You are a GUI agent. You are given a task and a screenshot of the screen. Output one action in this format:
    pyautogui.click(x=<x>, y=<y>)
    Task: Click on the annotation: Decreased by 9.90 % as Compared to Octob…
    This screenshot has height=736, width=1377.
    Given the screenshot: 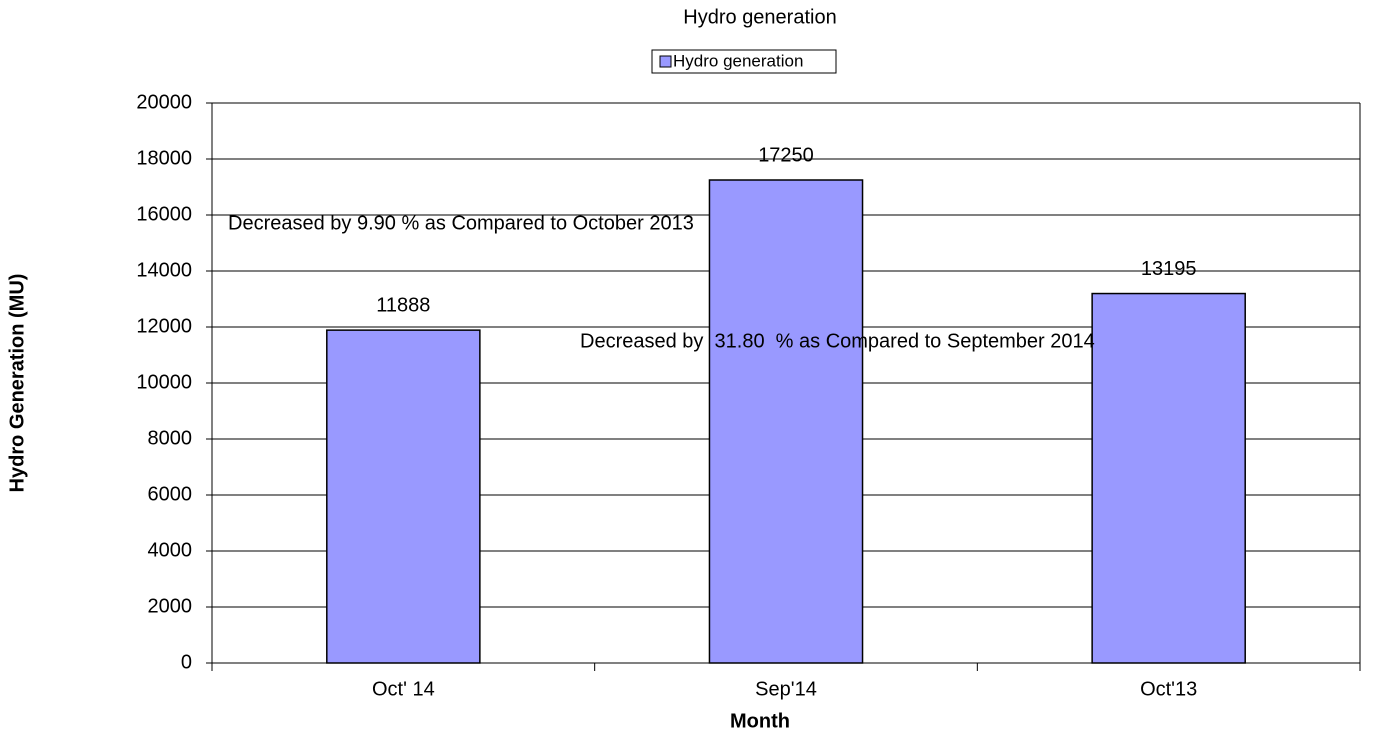 What is the action you would take?
    pyautogui.click(x=461, y=223)
    